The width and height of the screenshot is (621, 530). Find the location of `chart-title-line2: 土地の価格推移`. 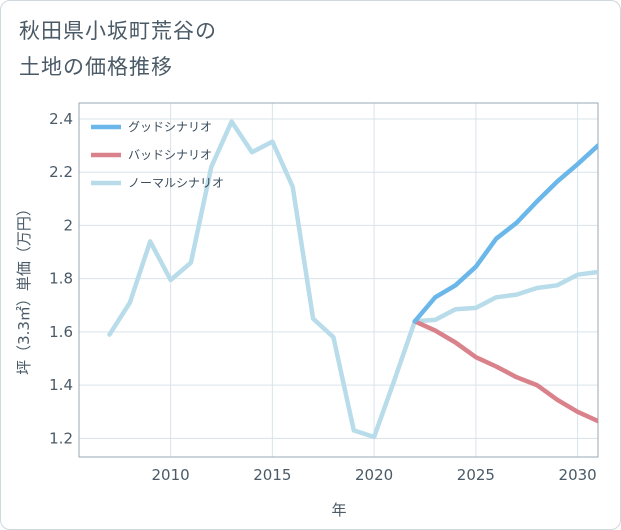

chart-title-line2: 土地の価格推移 is located at coordinates (96, 67).